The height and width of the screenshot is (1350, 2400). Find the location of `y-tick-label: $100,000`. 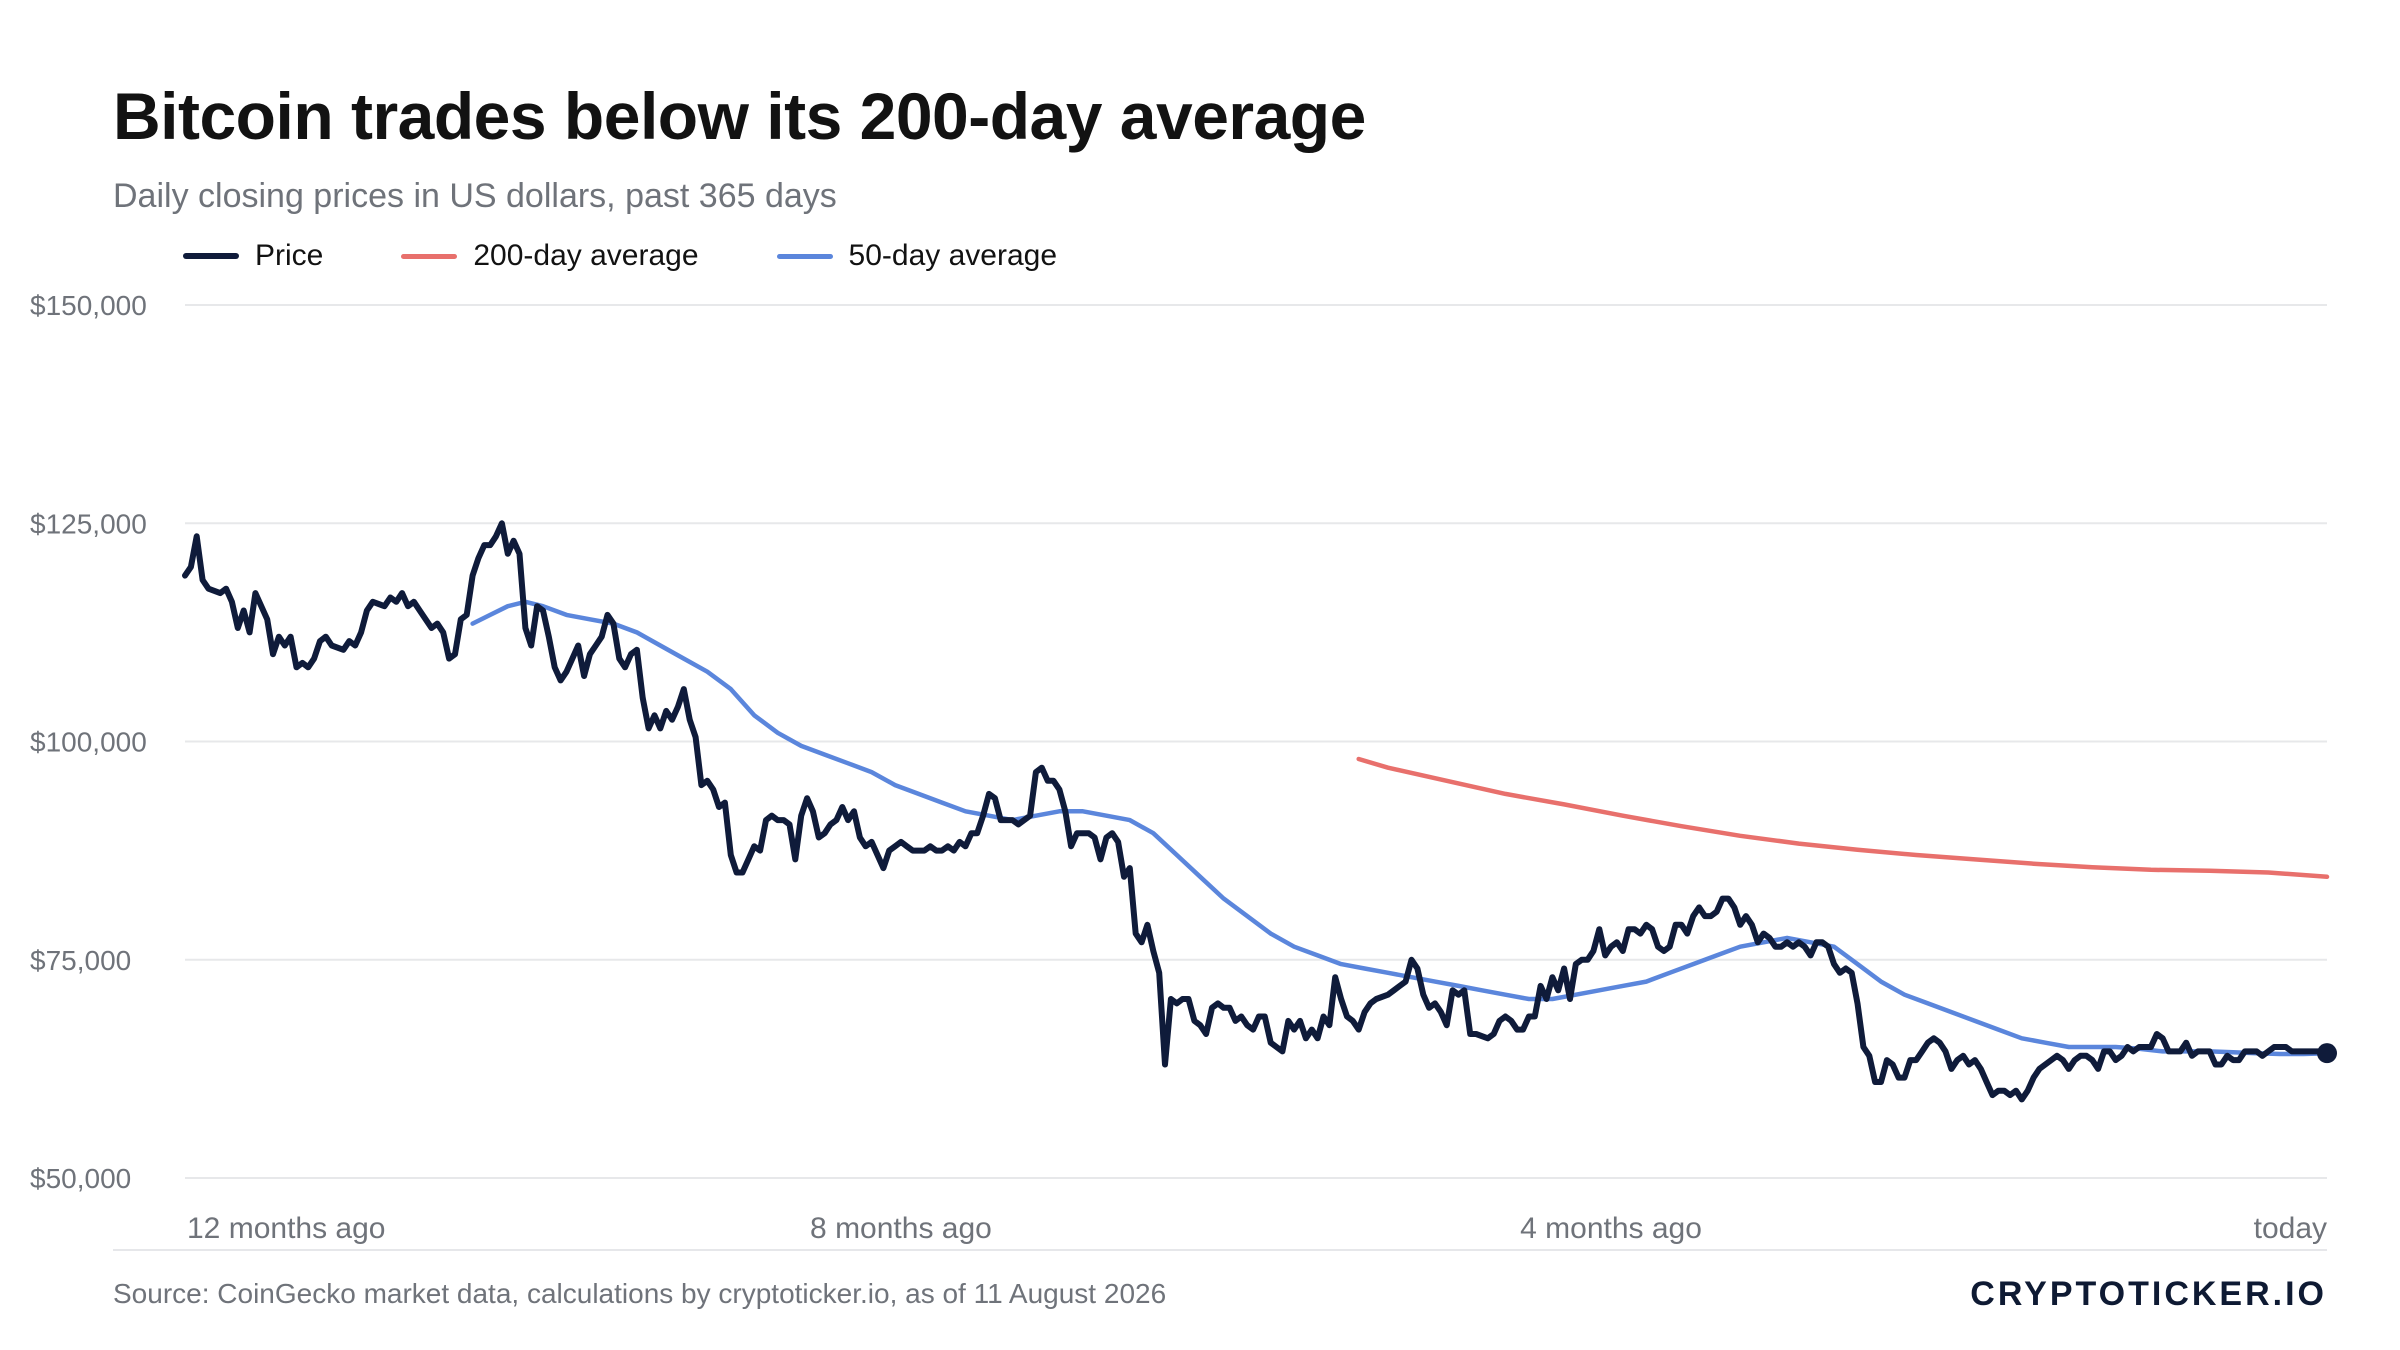

y-tick-label: $100,000 is located at coordinates (88, 742).